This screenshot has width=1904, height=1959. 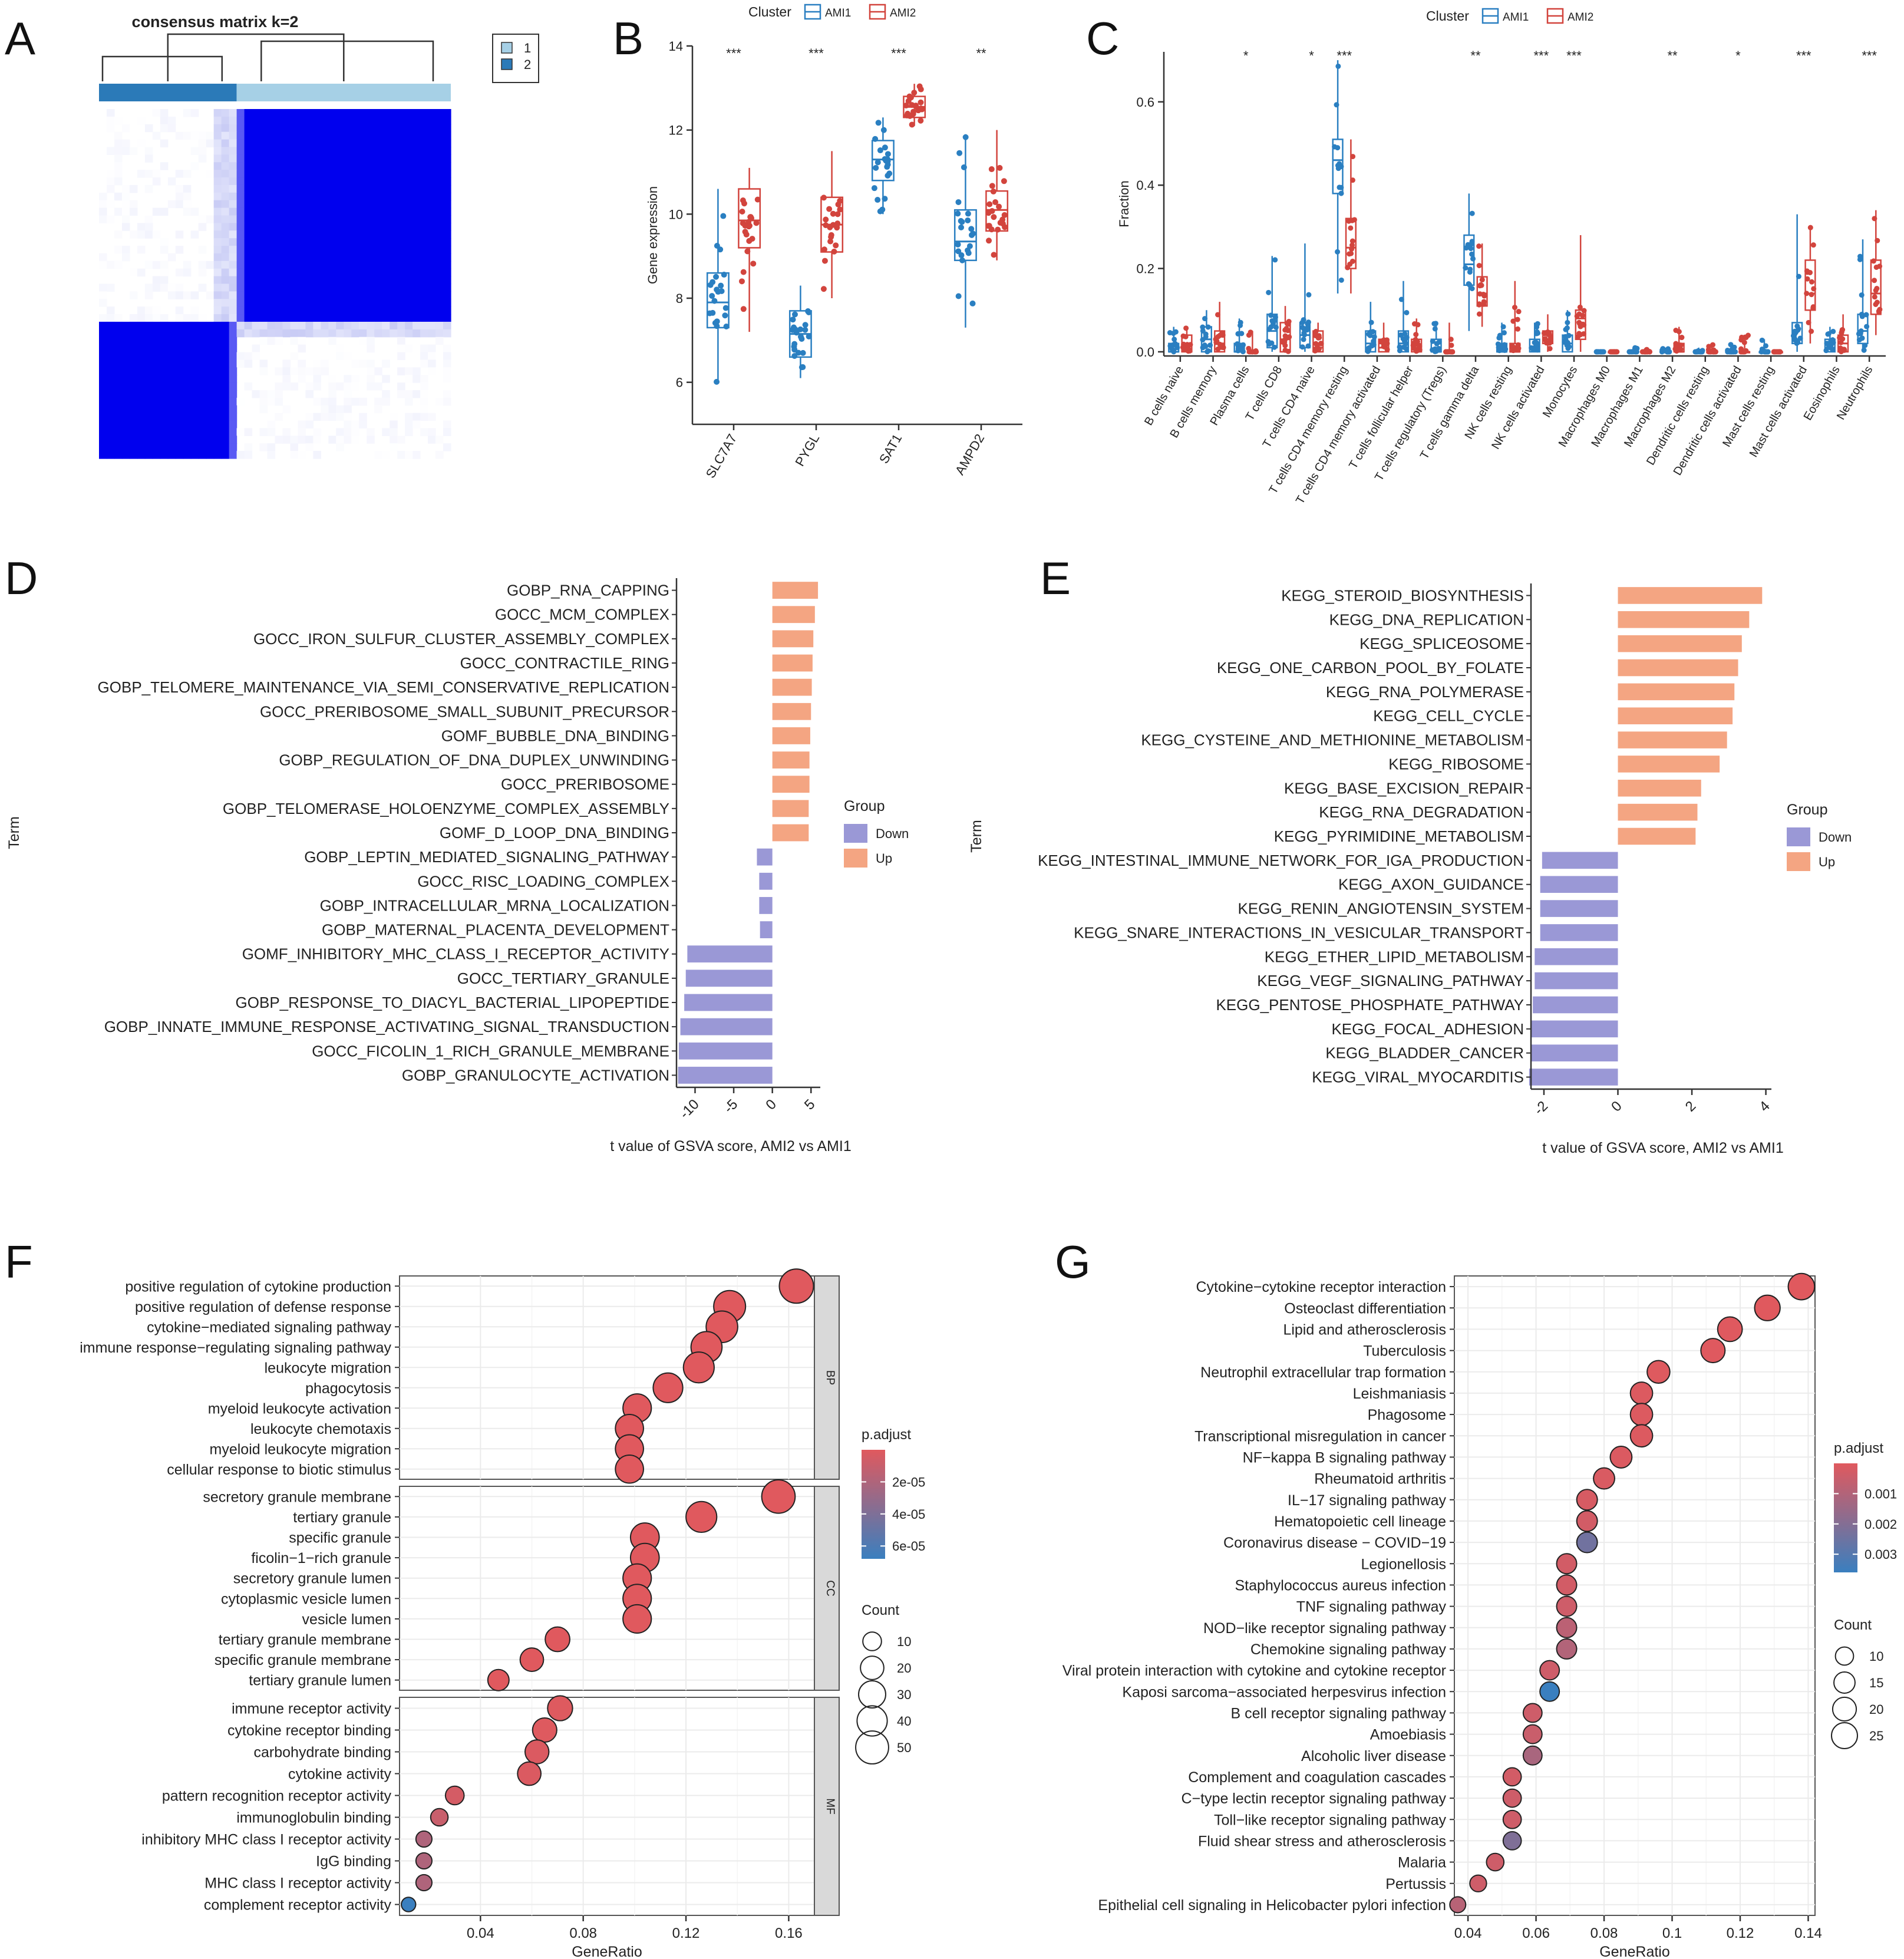 I want to click on y-tick-label: 0.6, so click(x=1145, y=102).